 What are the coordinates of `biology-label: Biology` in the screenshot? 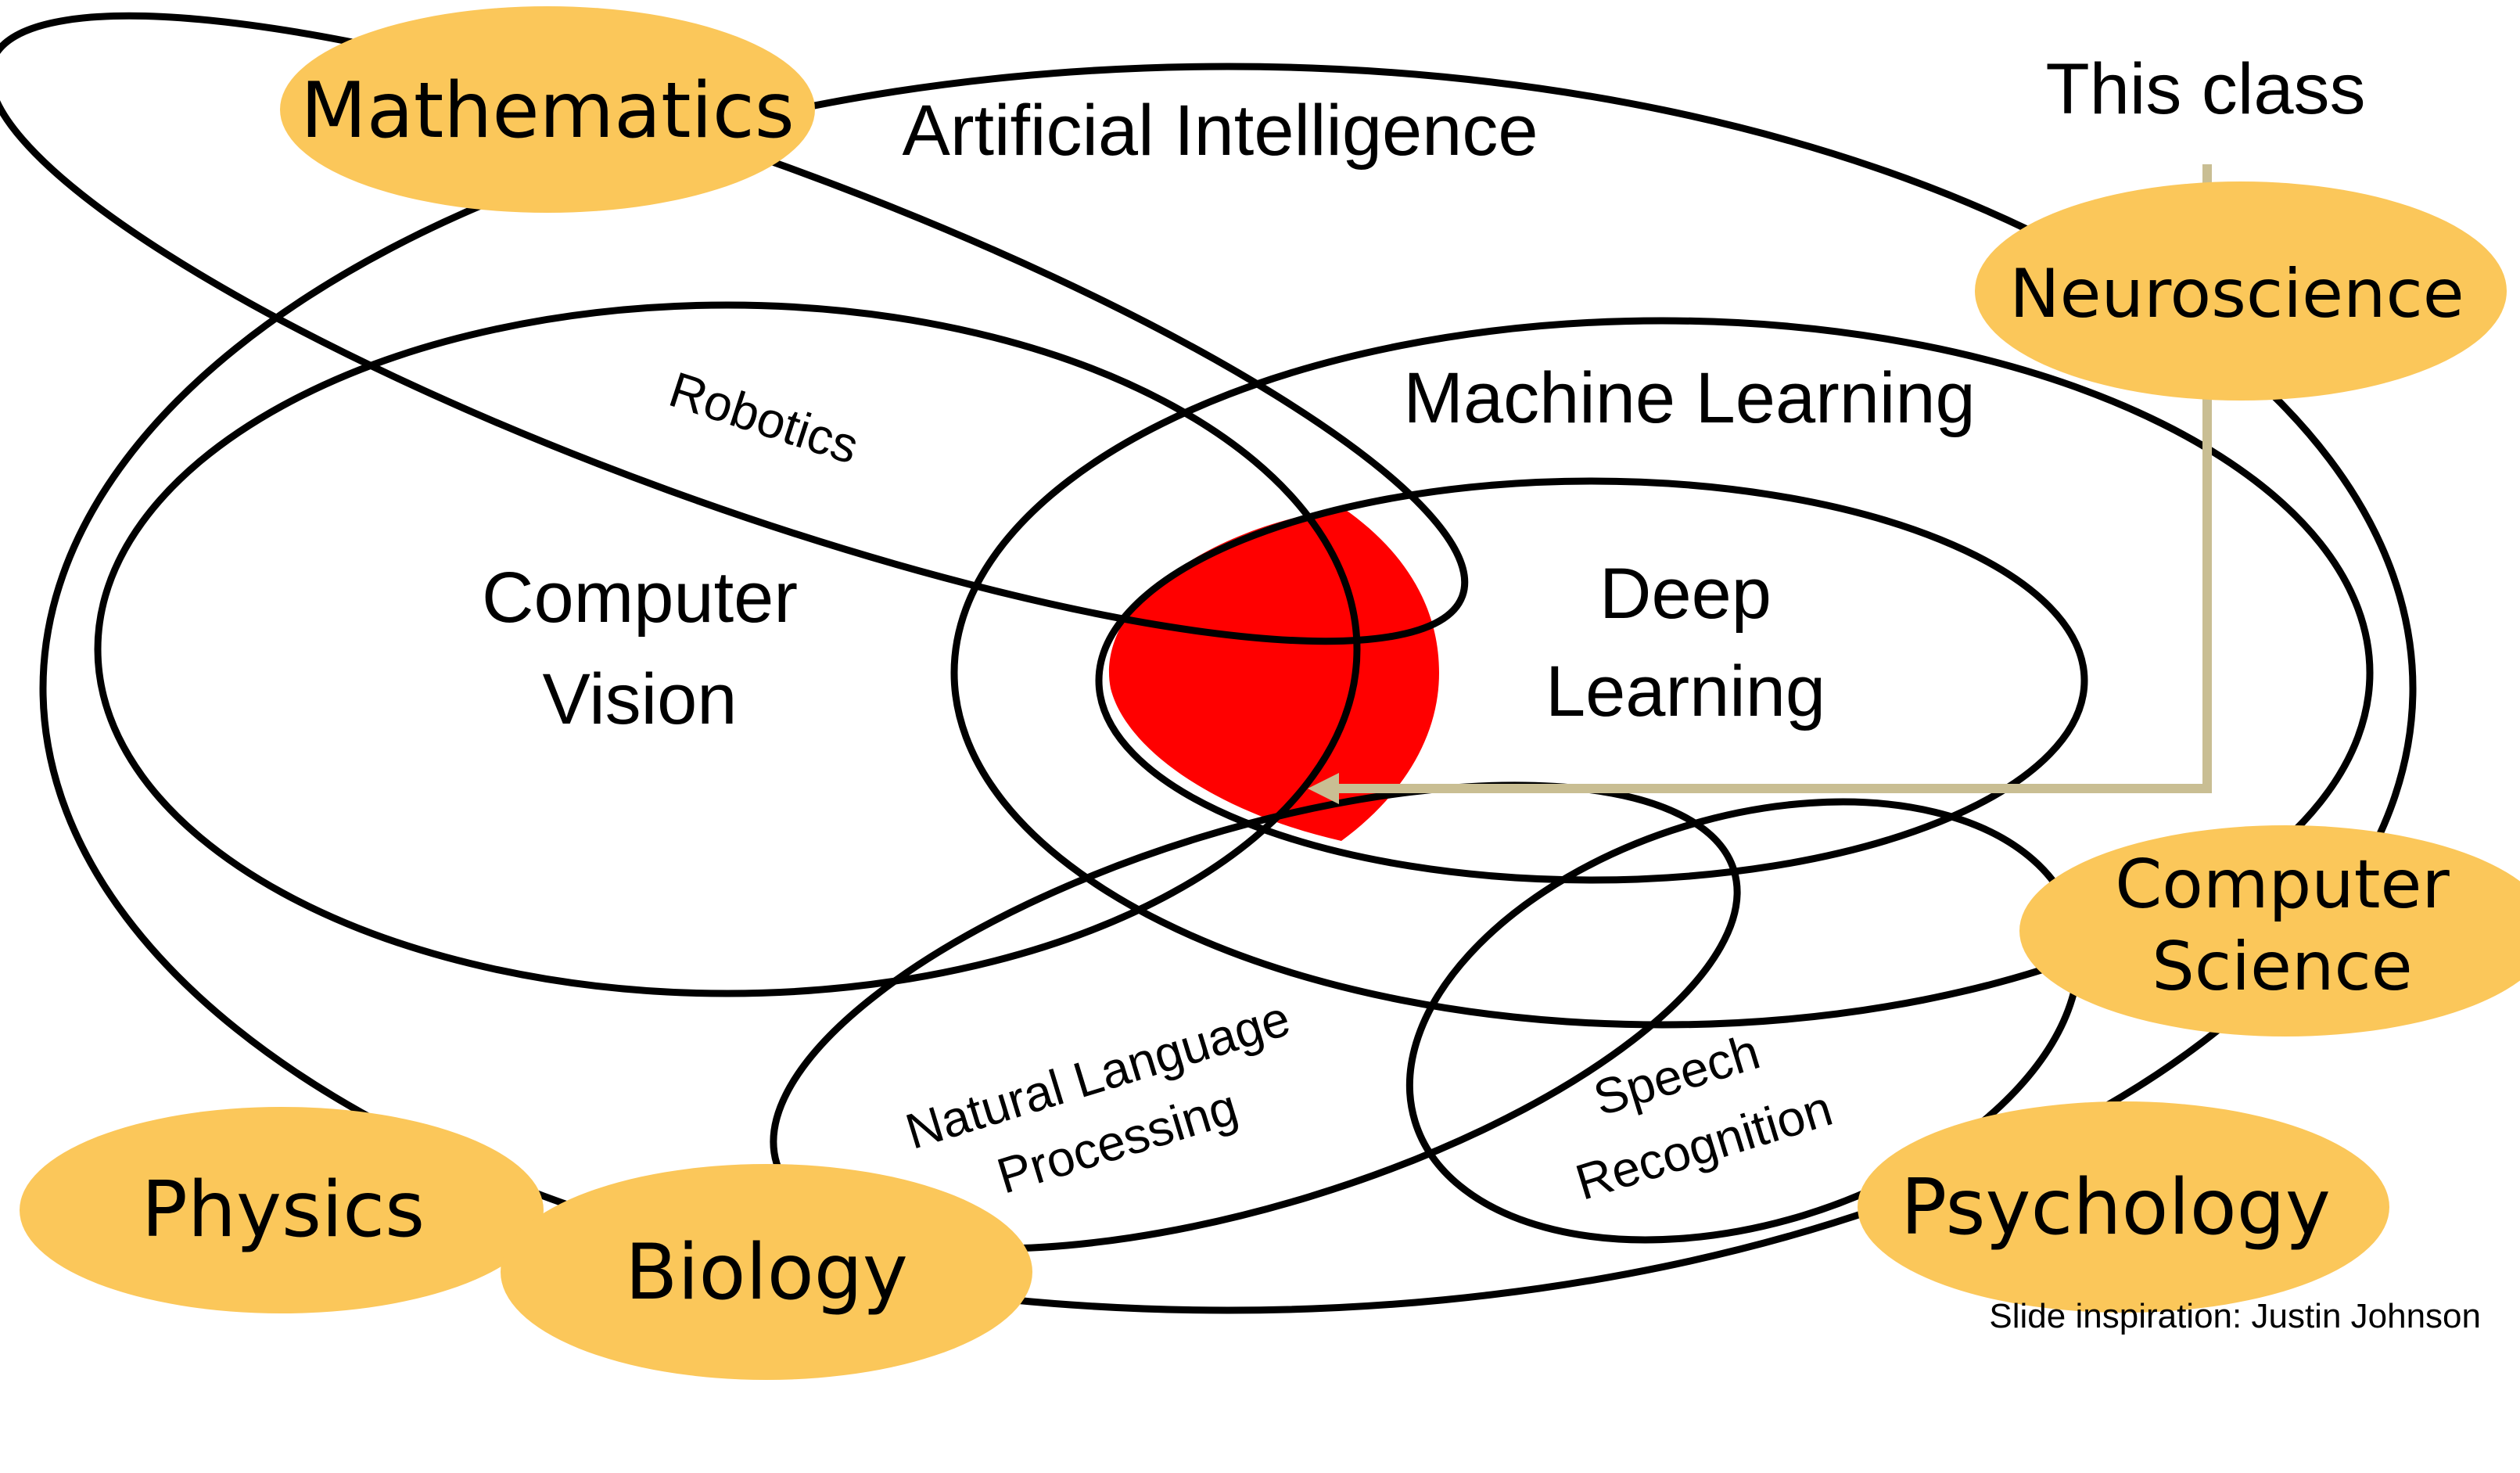 It's located at (766, 1272).